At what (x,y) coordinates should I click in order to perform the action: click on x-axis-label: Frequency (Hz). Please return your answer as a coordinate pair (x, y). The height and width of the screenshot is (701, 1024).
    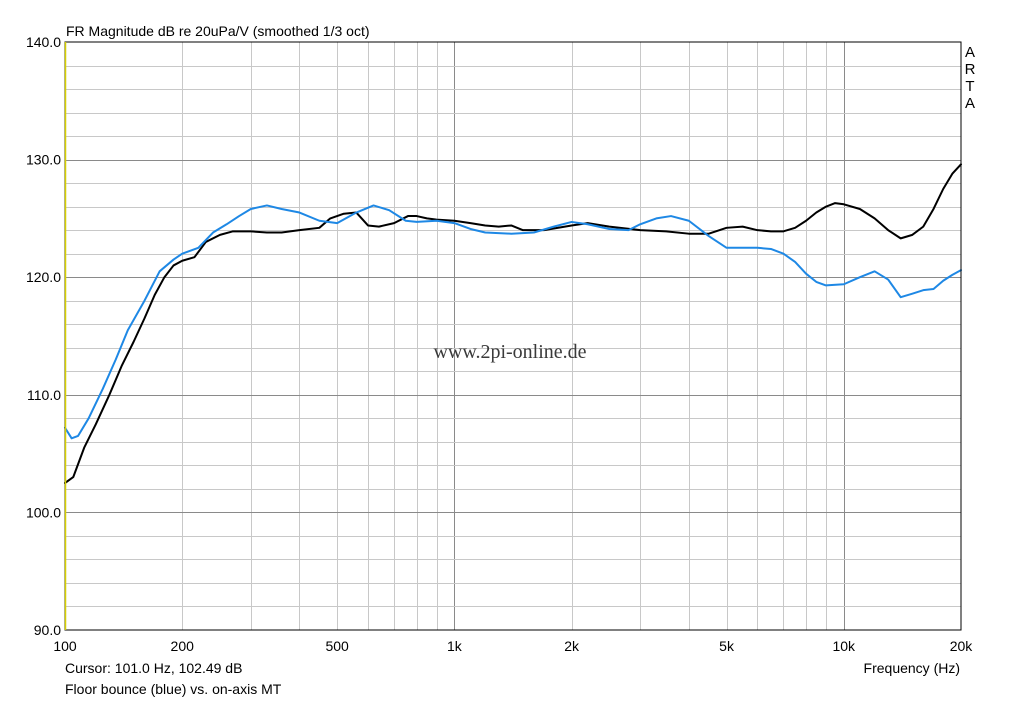
    Looking at the image, I should click on (912, 668).